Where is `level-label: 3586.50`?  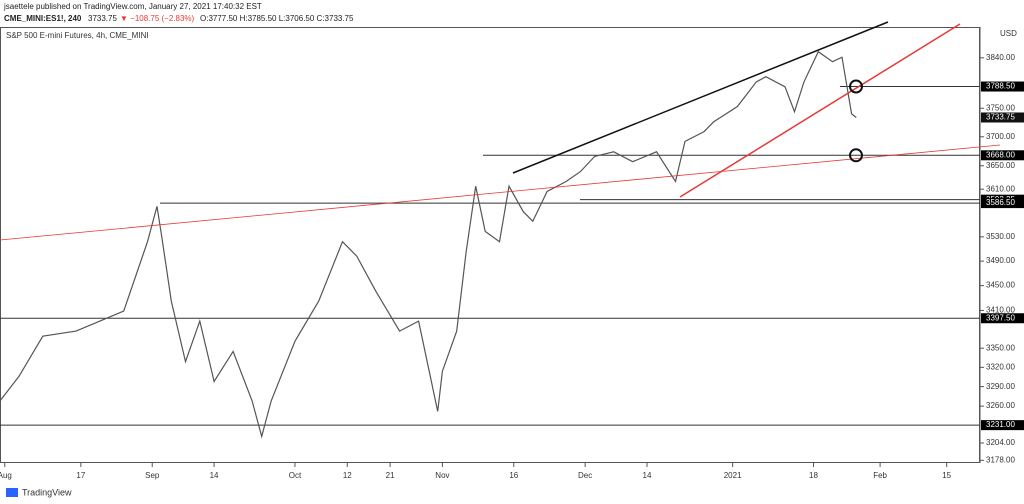
level-label: 3586.50 is located at coordinates (1000, 202).